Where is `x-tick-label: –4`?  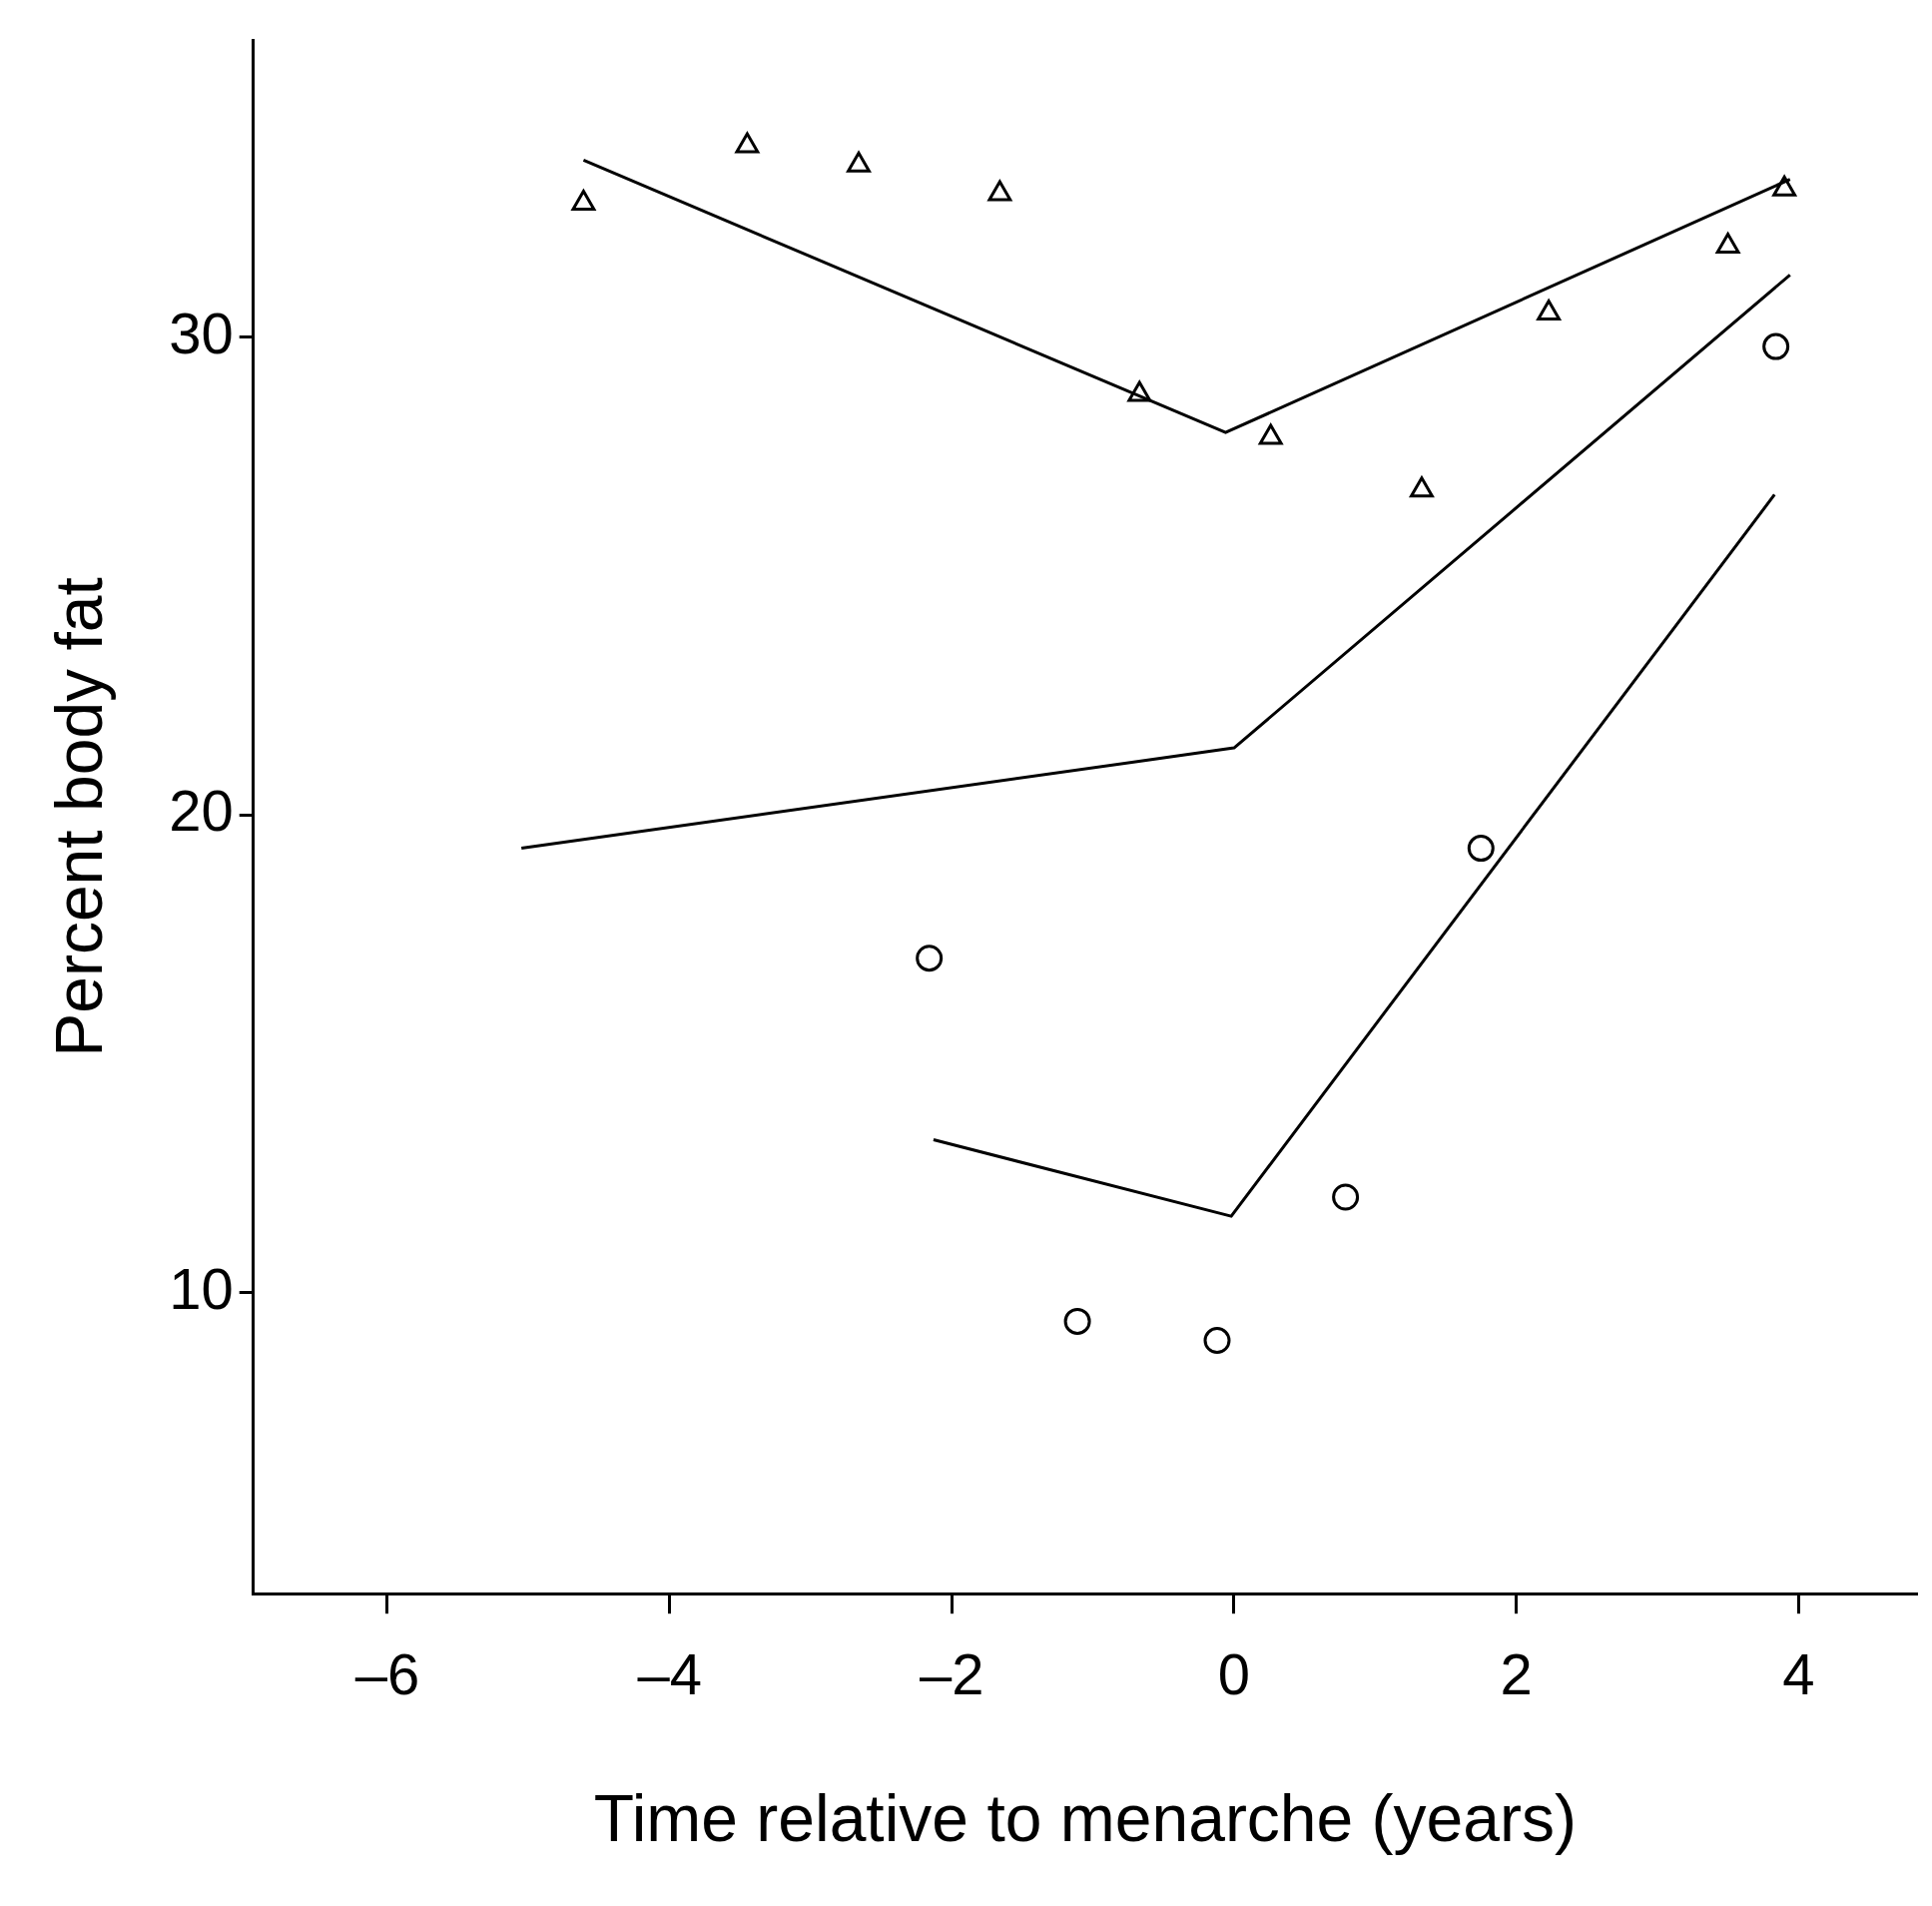 x-tick-label: –4 is located at coordinates (669, 1673).